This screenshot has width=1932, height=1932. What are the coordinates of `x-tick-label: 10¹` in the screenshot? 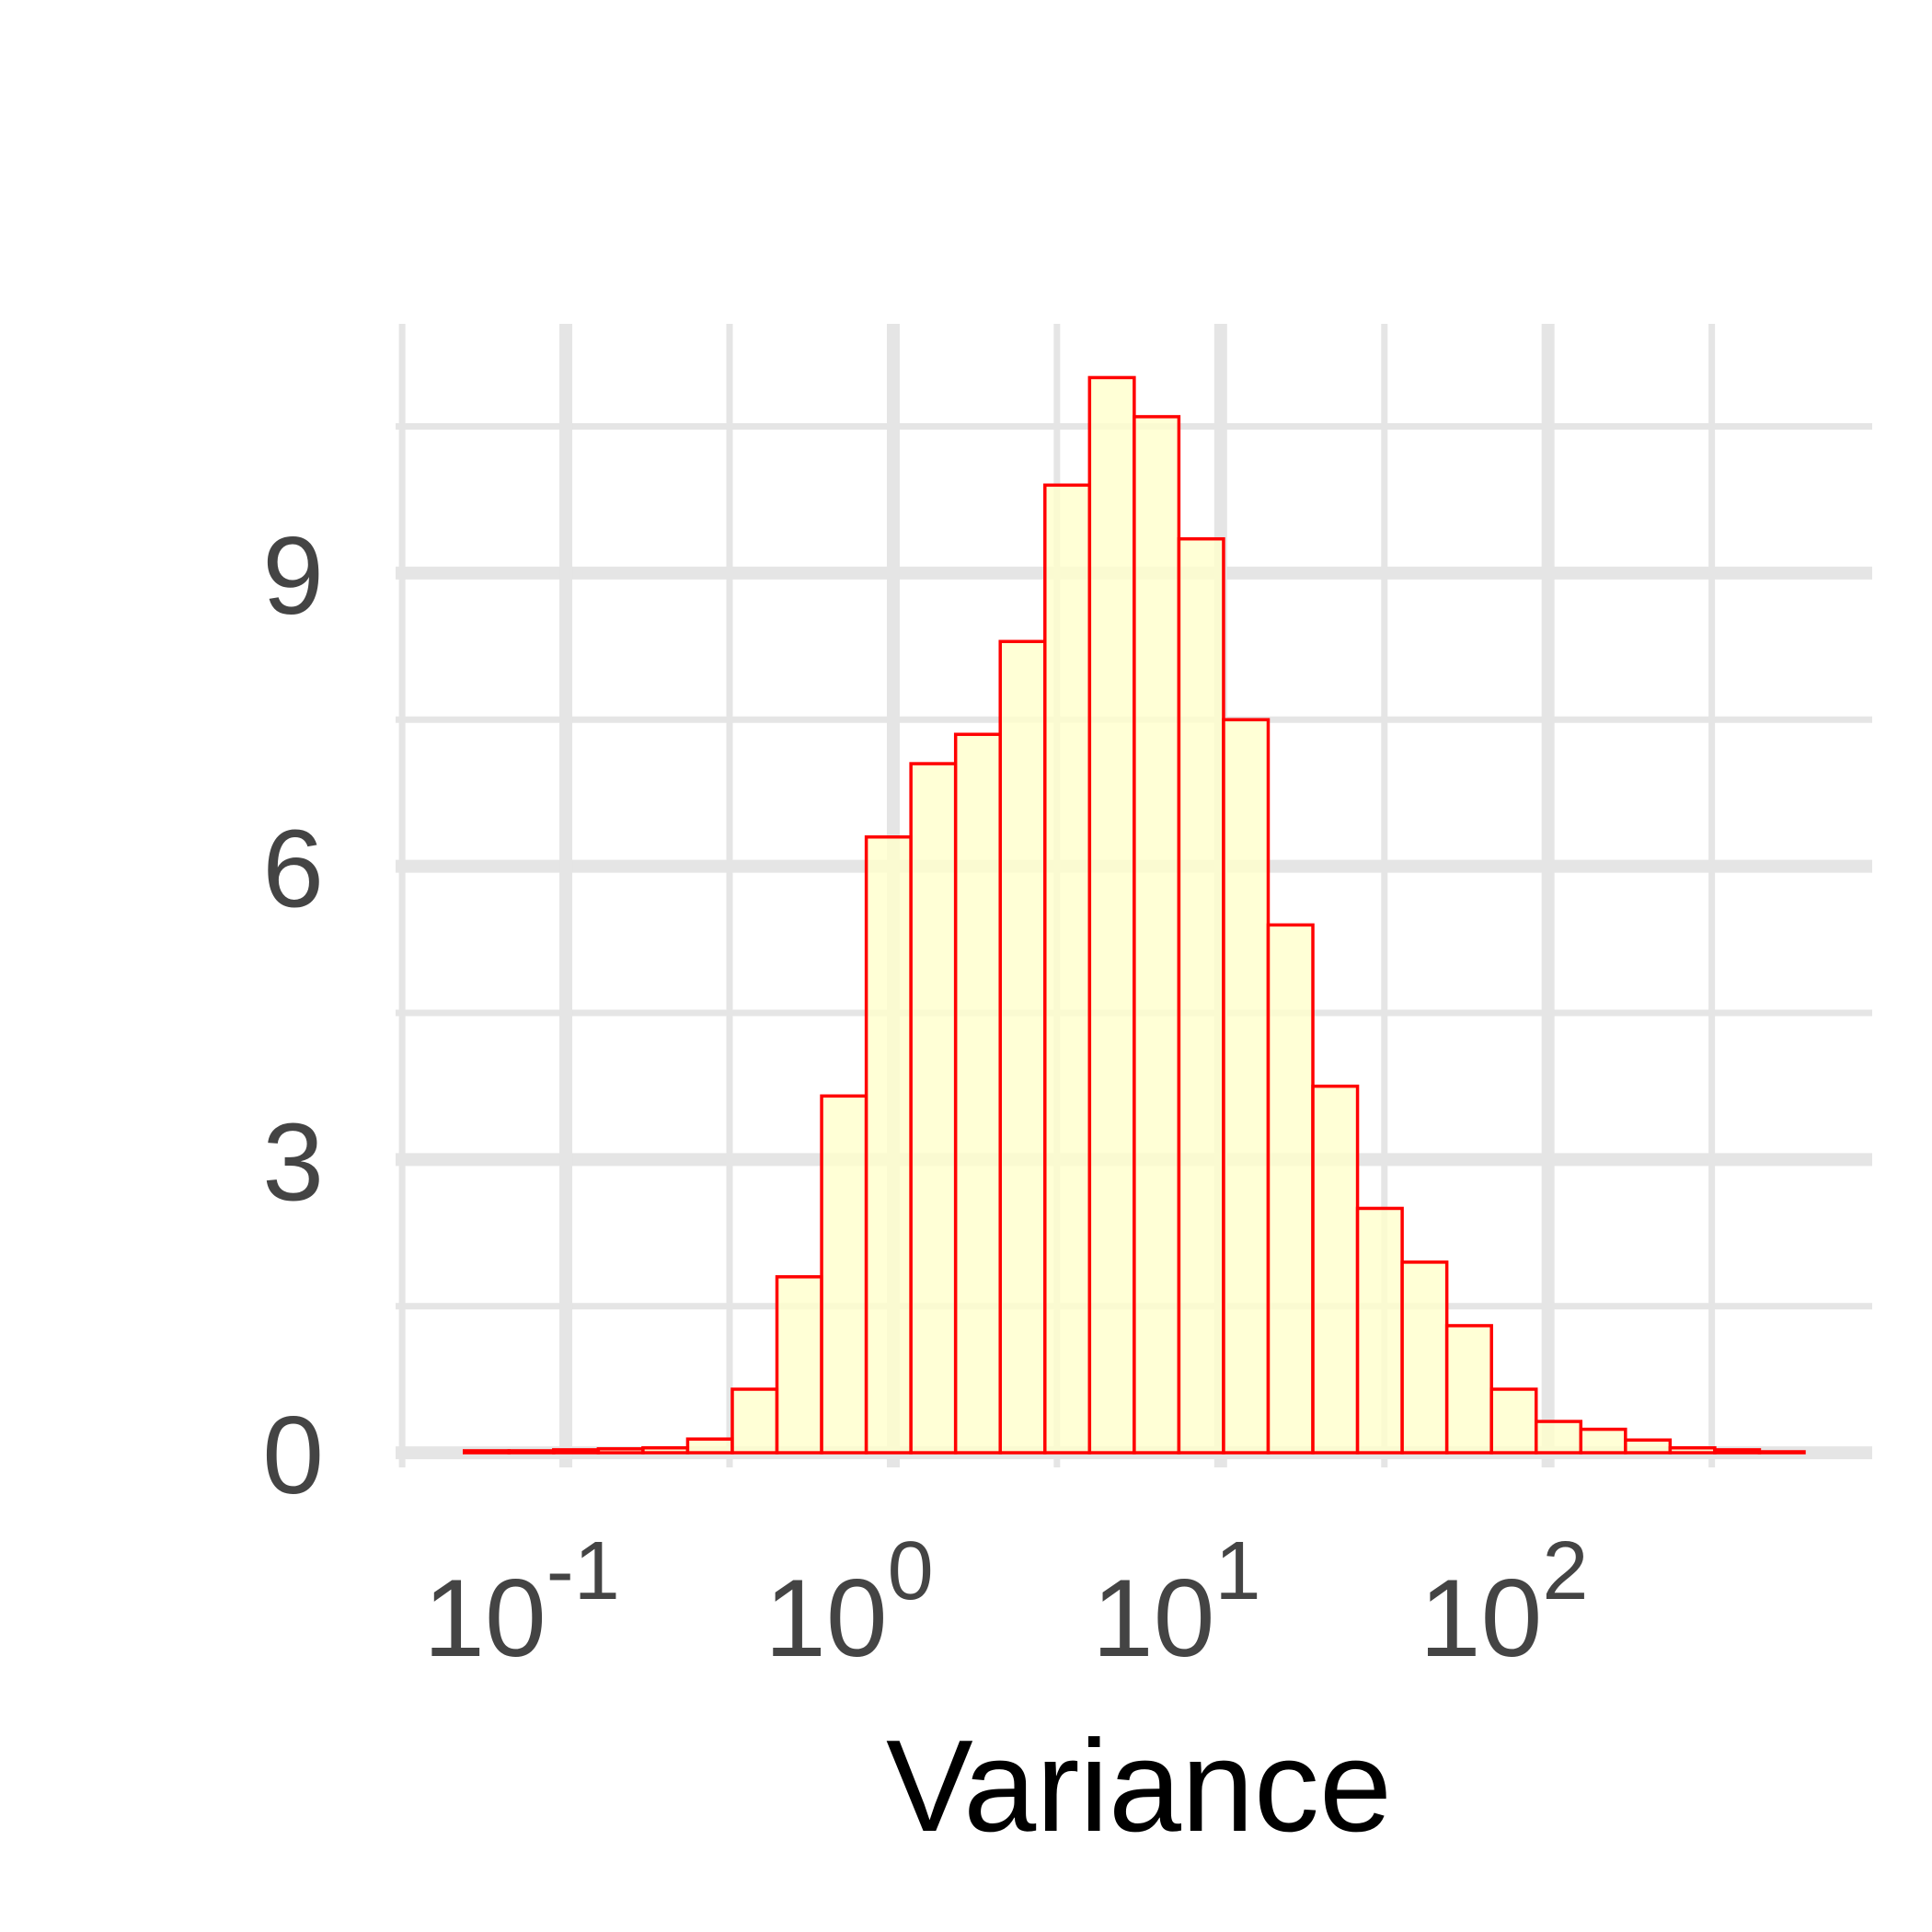 It's located at (1176, 1602).